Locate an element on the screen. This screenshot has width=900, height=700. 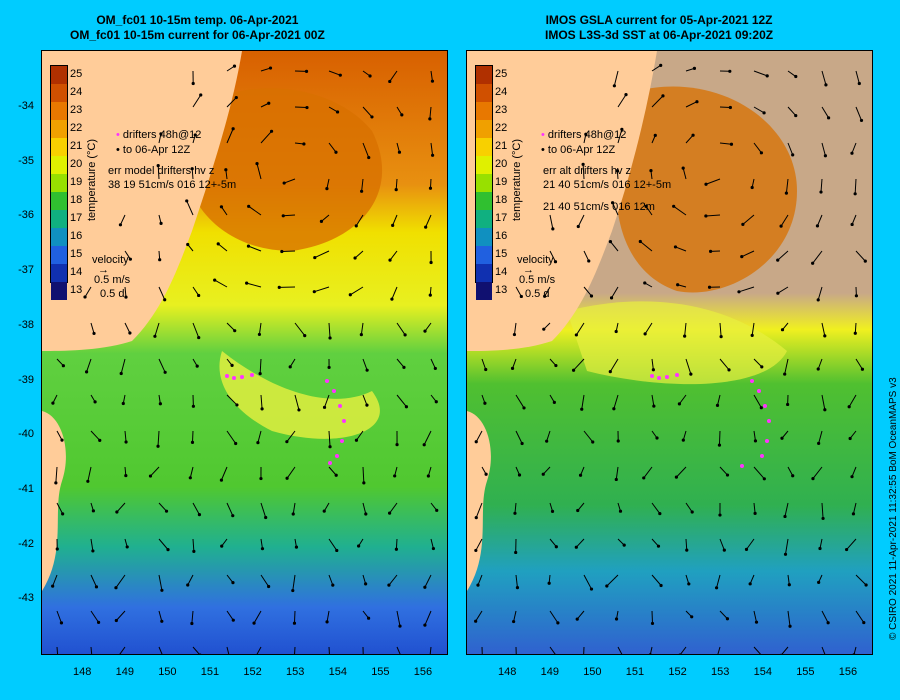
lat-tick-label: -37 is located at coordinates (26, 270).